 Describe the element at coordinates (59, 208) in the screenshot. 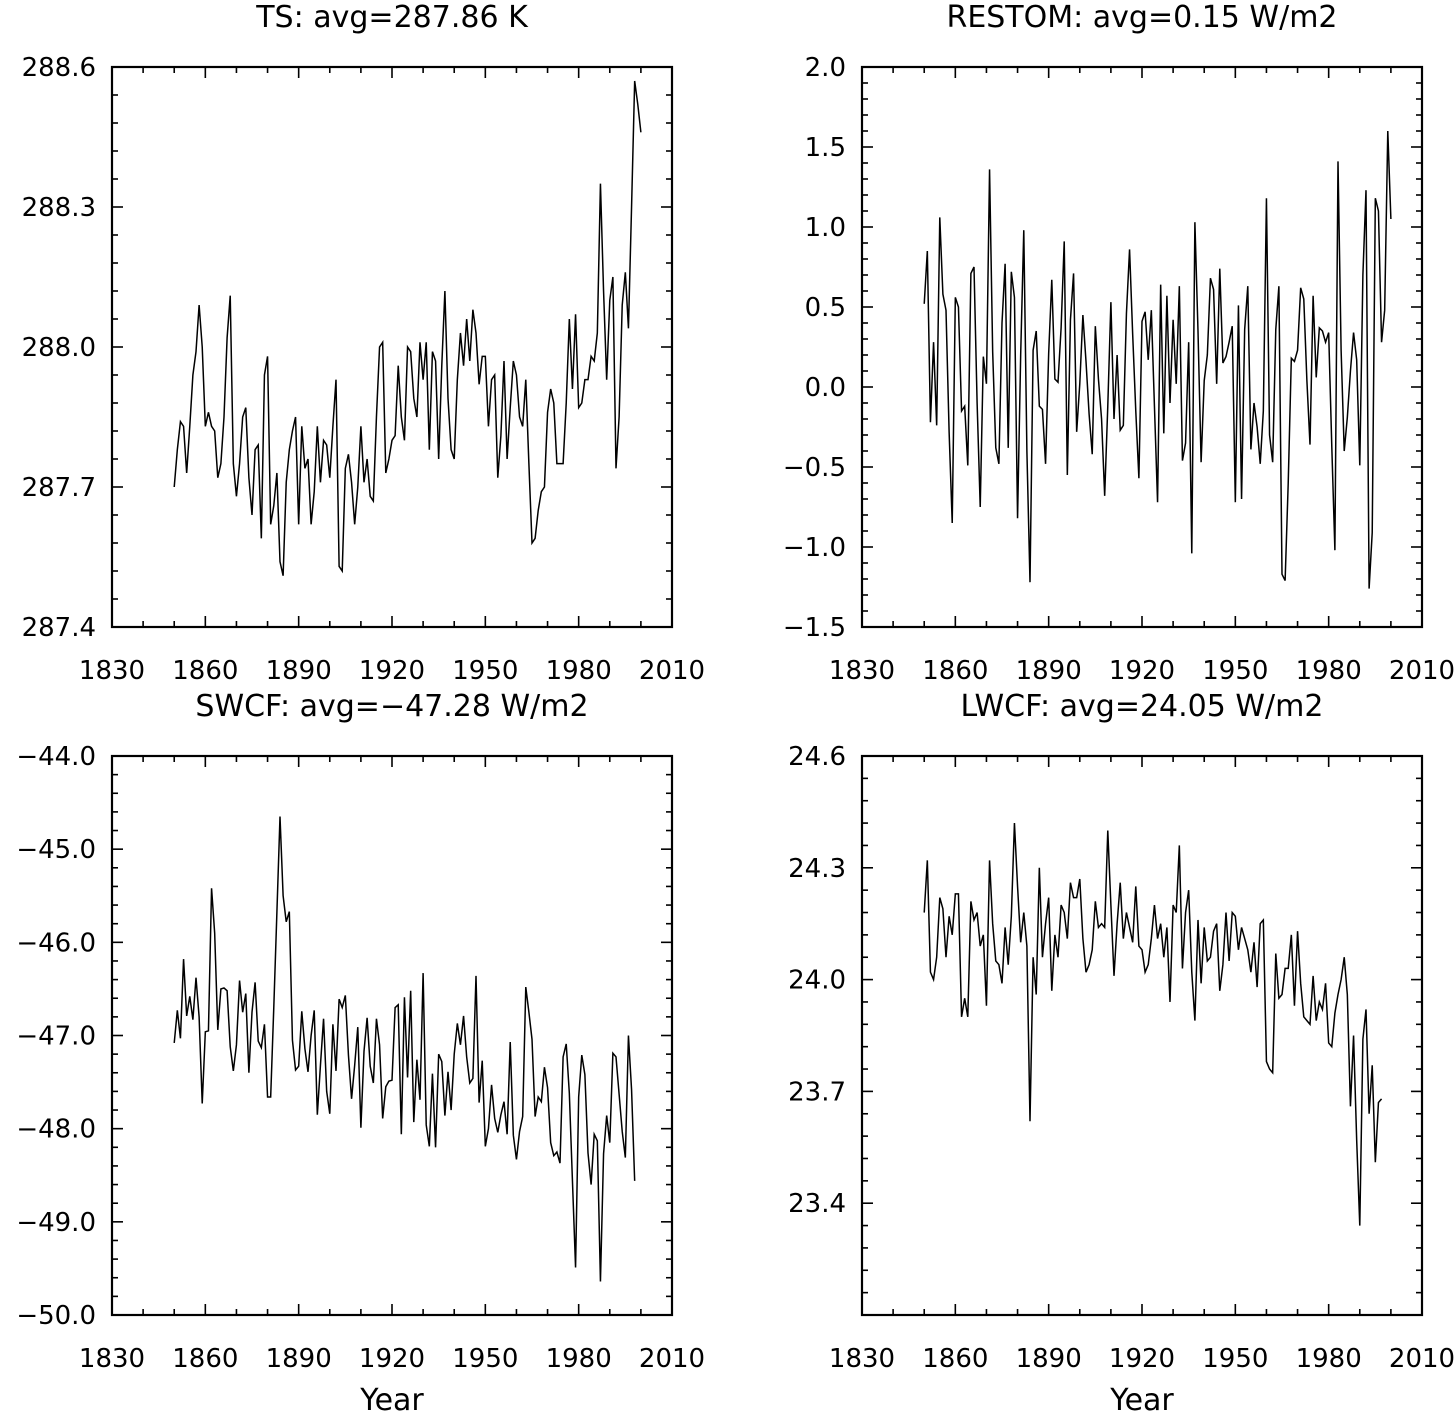

I see `y-tick-label: 288.3` at that location.